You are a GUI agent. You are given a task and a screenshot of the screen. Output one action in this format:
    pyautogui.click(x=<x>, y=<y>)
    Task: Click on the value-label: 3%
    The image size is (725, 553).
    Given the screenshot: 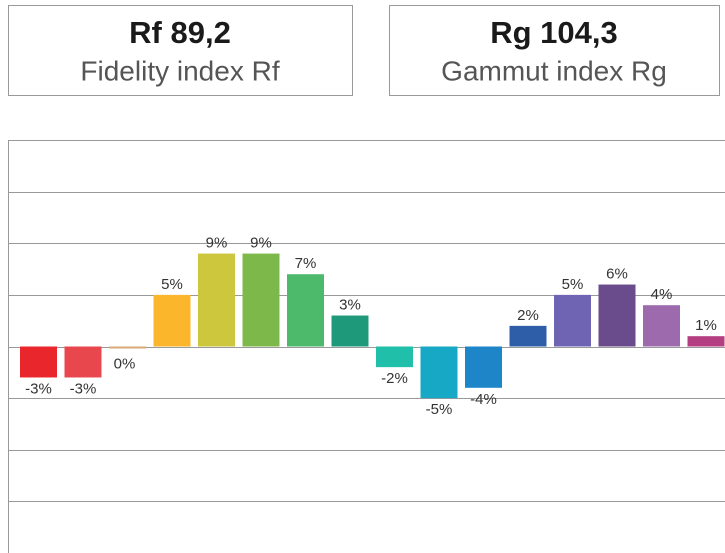 What is the action you would take?
    pyautogui.click(x=350, y=304)
    